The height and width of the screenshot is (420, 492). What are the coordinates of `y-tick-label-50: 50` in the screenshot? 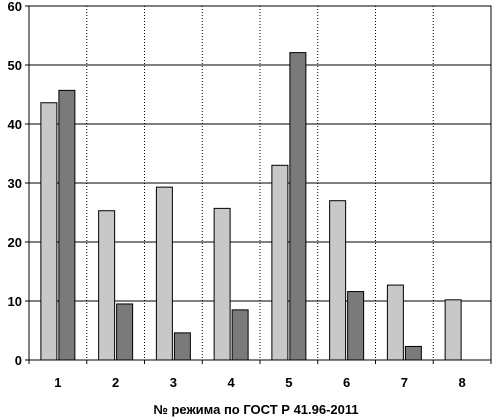 It's located at (15, 65).